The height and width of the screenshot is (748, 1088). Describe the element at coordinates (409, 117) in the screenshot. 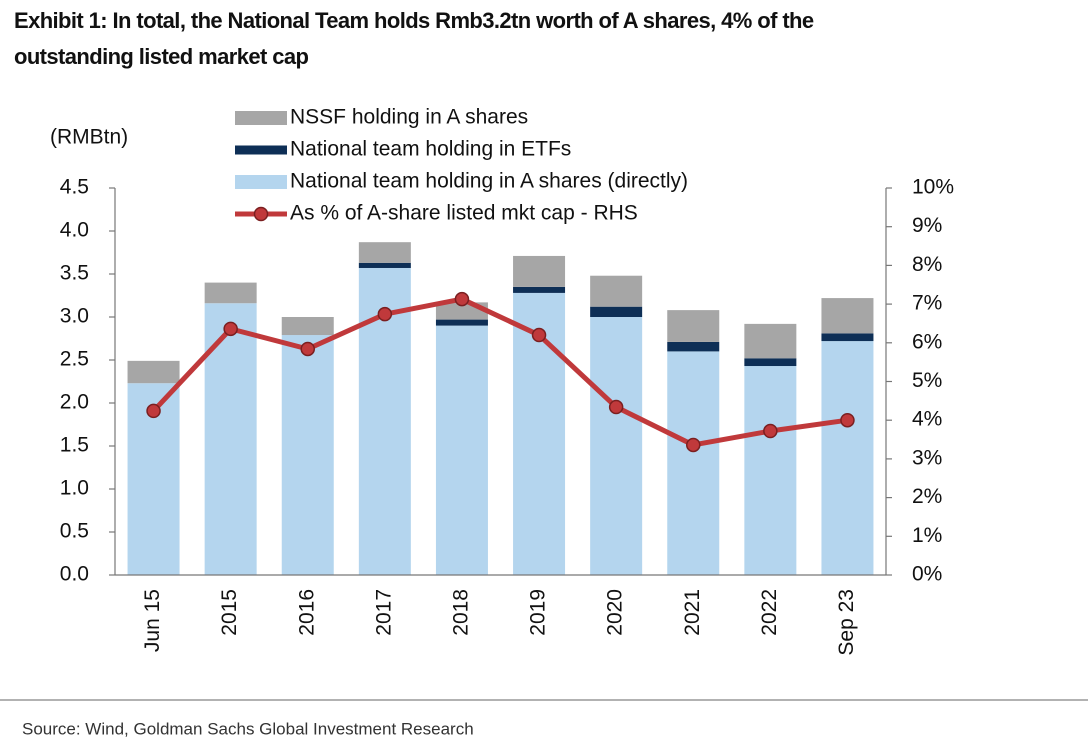

I see `legend-label: NSSF holding in A shares` at that location.